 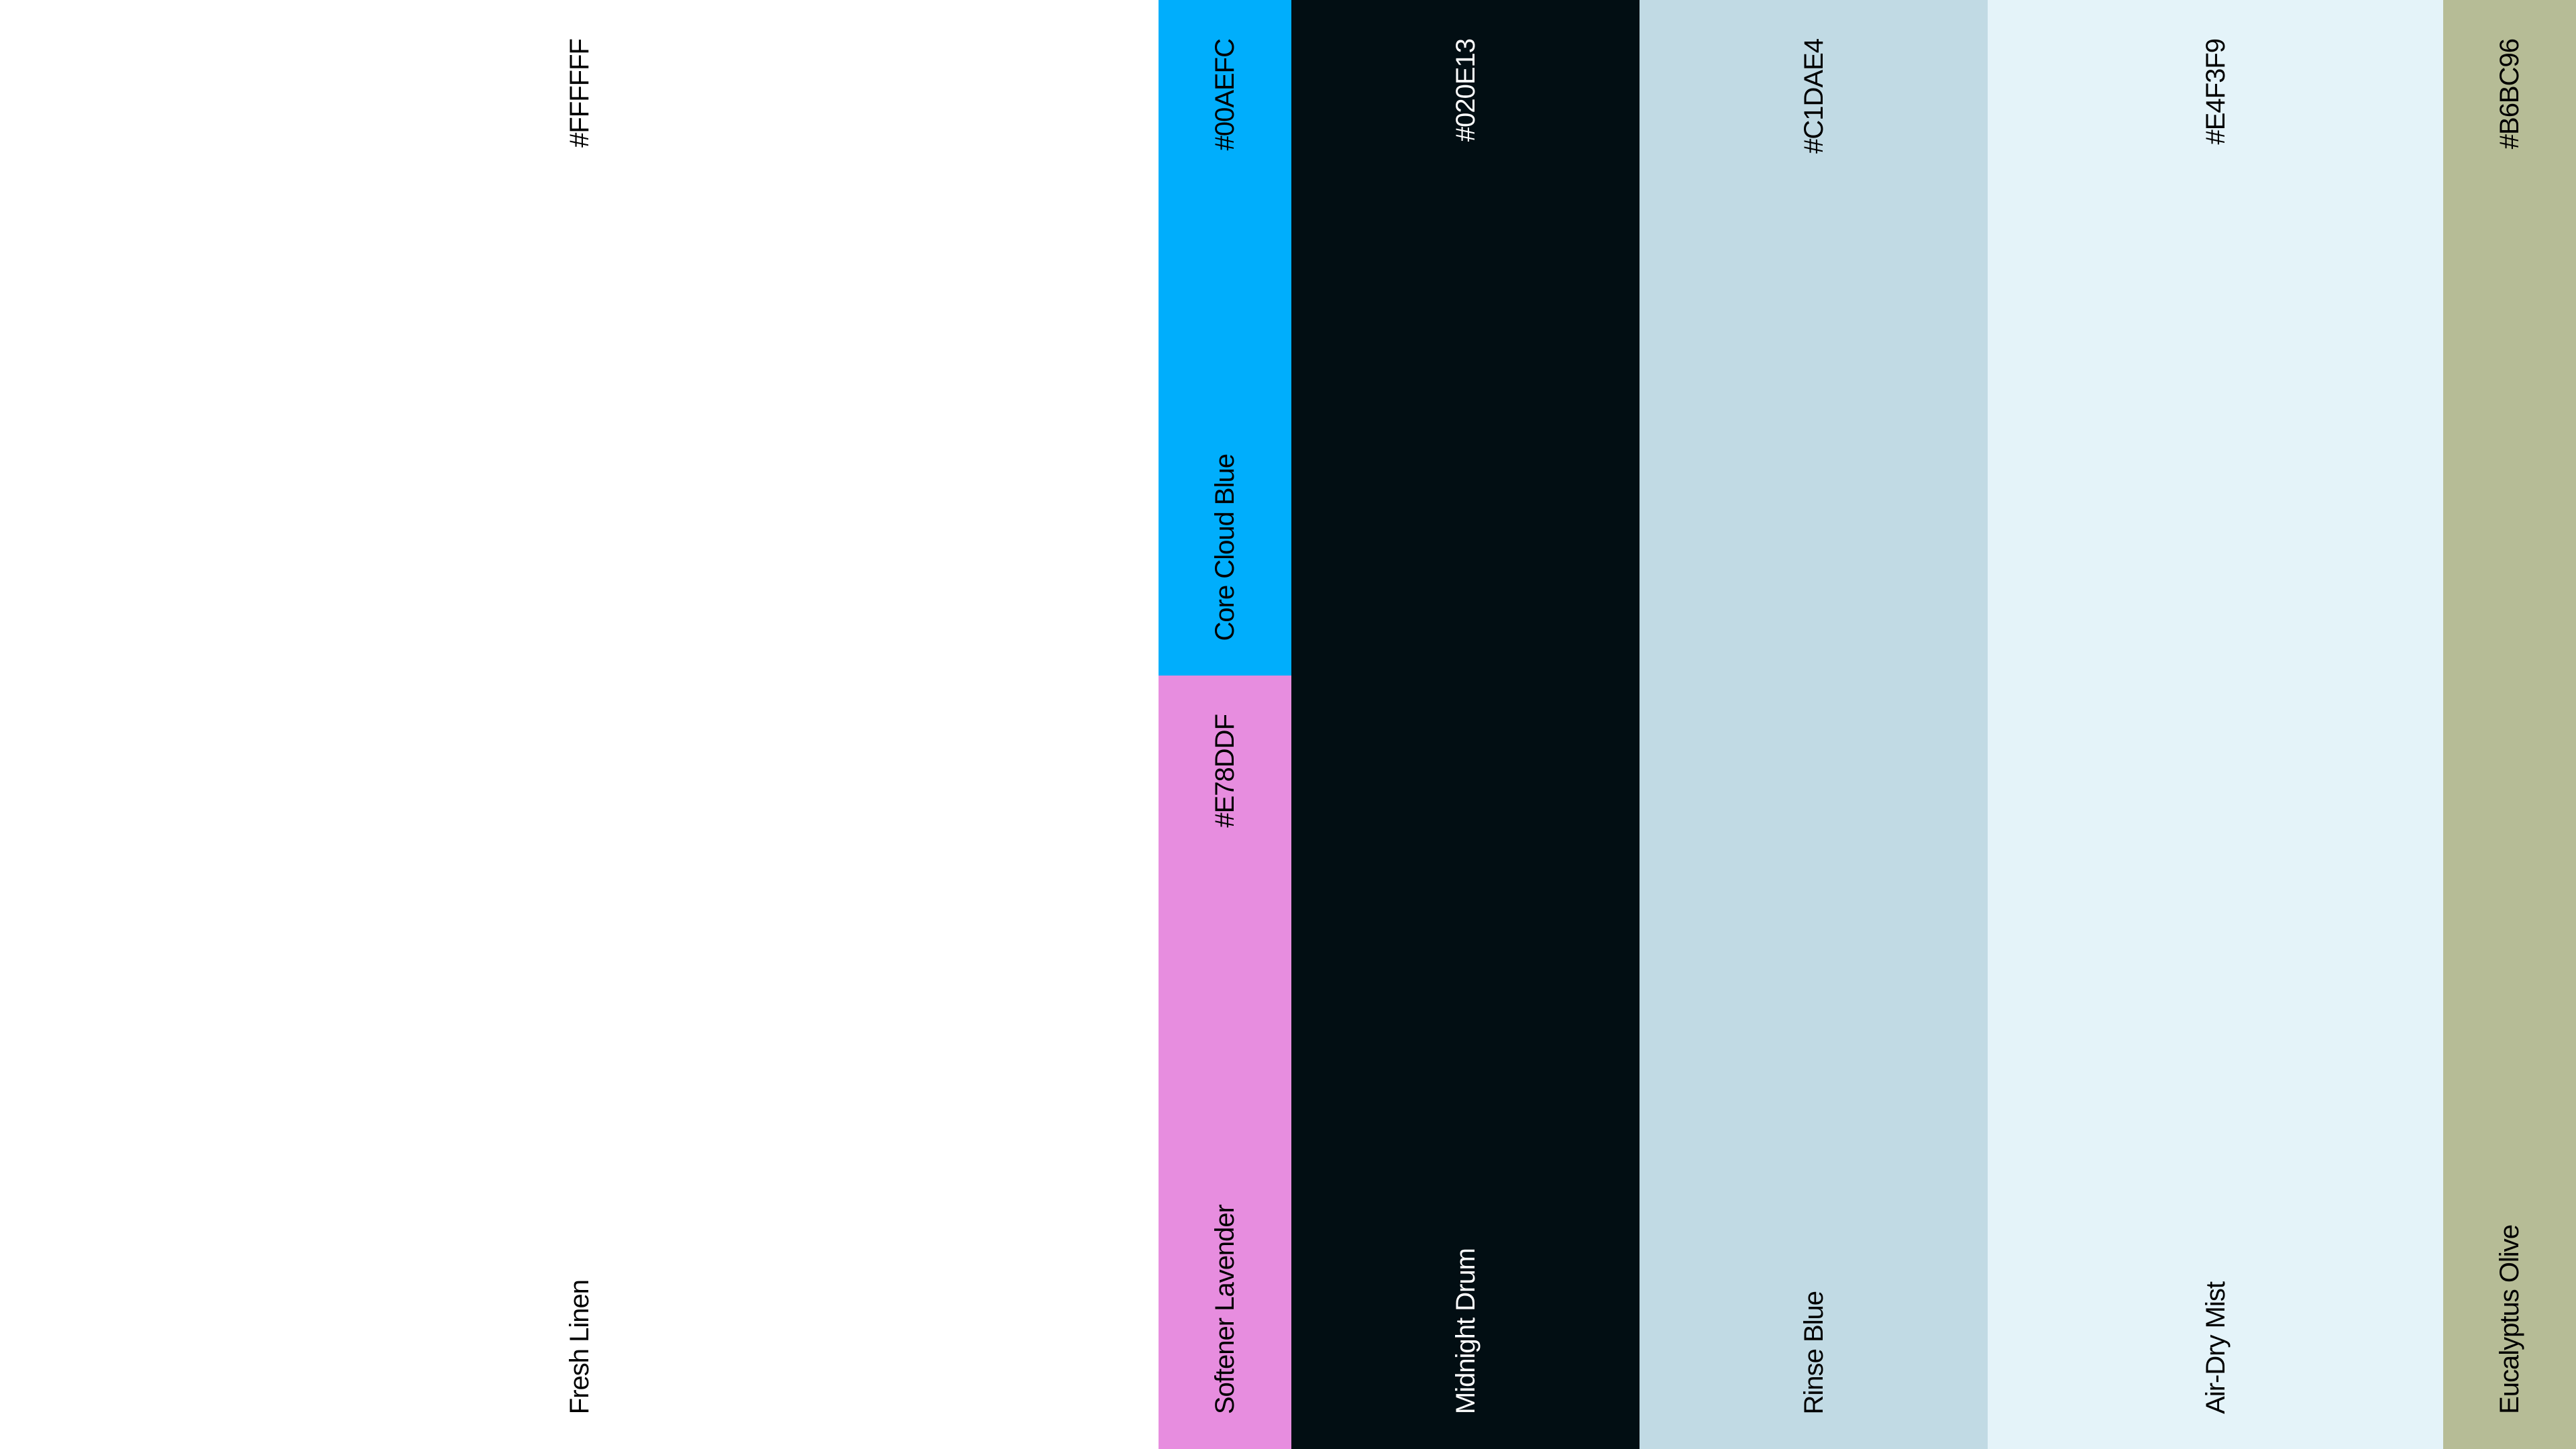 What do you see at coordinates (2215, 1348) in the screenshot?
I see `swatch-name: Air-Dry Mist` at bounding box center [2215, 1348].